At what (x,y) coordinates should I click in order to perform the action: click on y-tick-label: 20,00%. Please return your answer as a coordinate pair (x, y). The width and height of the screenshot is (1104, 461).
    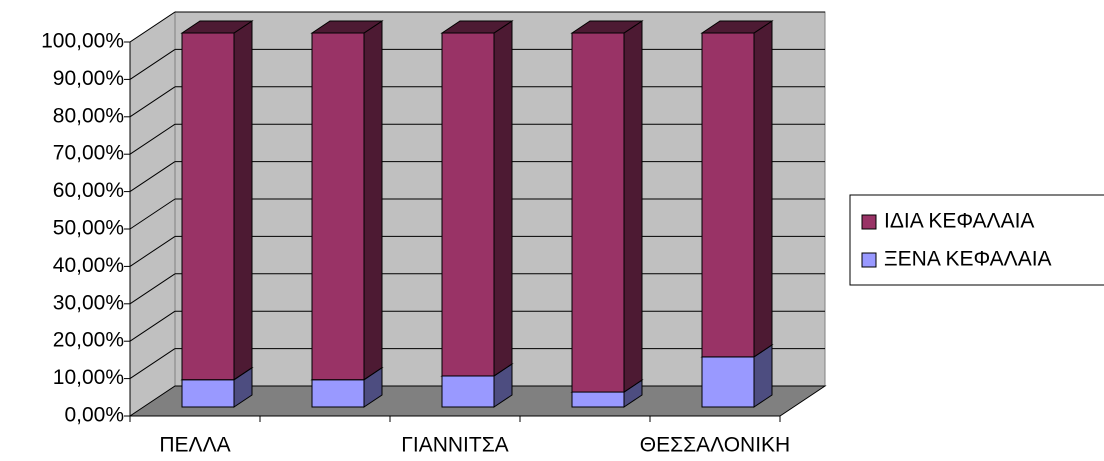
    Looking at the image, I should click on (88, 340).